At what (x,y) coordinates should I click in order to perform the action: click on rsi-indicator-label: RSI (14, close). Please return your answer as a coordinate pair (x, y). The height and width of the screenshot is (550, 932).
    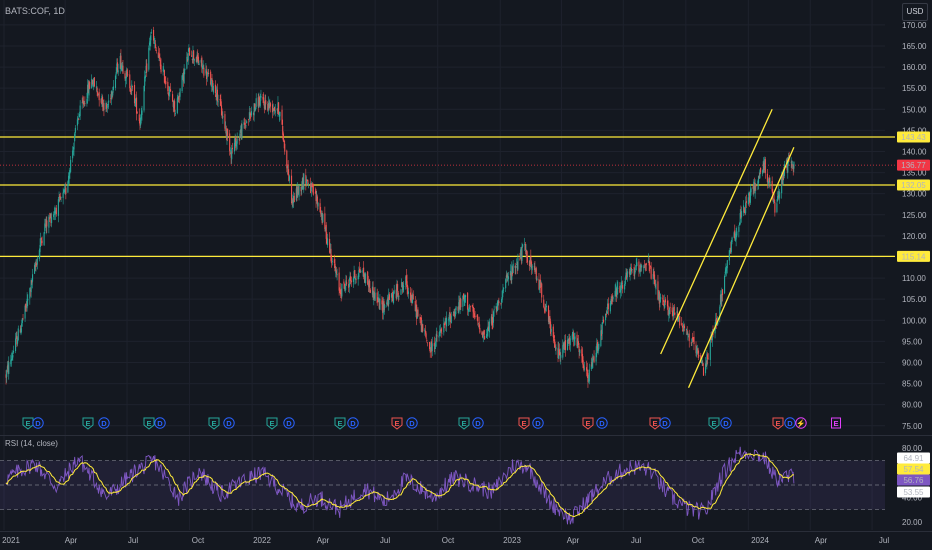
    Looking at the image, I should click on (31, 443).